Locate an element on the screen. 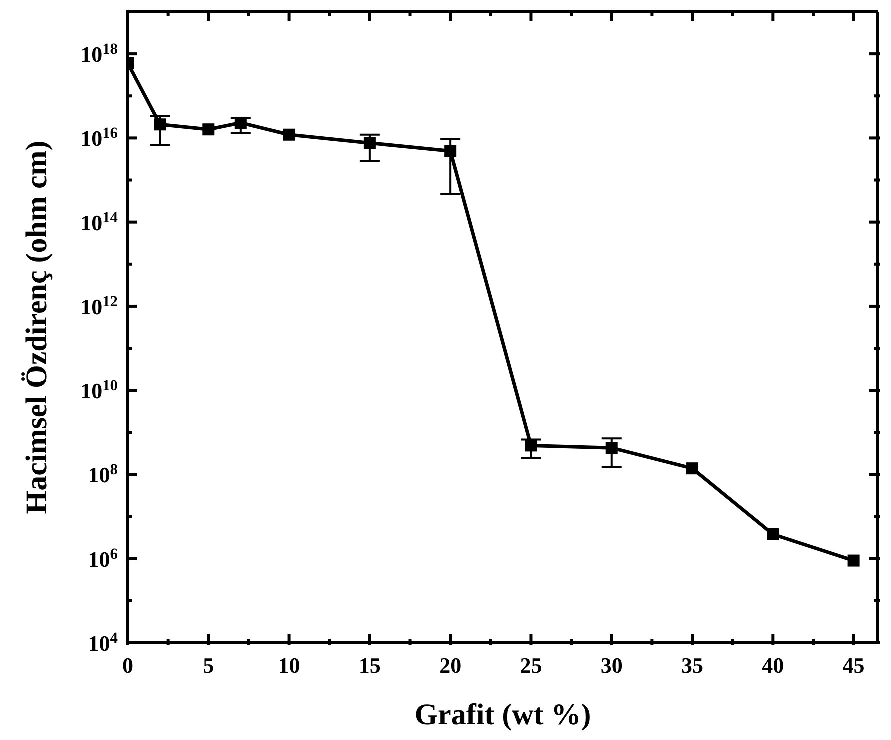 The height and width of the screenshot is (740, 891). x-tick-label: 20 is located at coordinates (451, 665).